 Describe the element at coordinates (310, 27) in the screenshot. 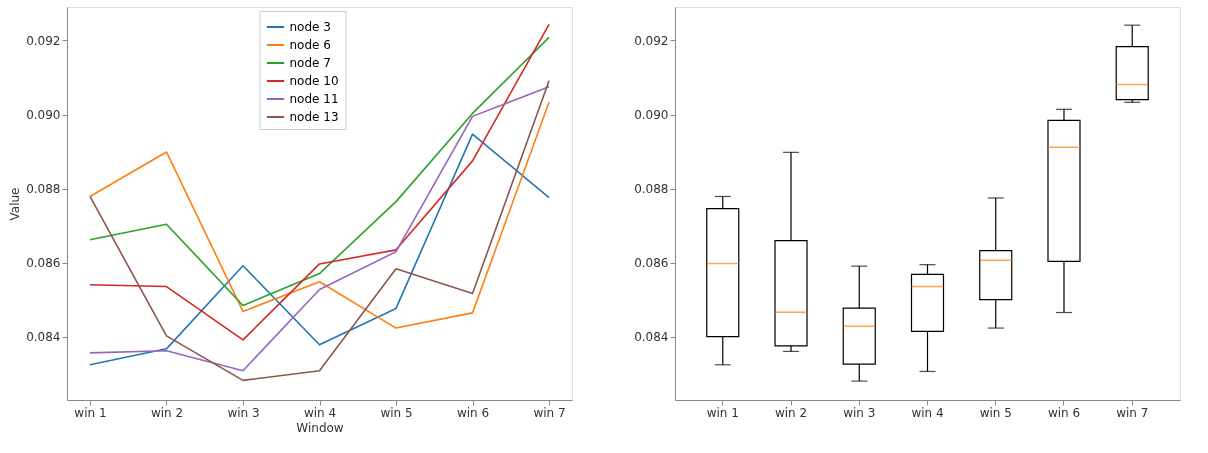

I see `legend-label: node 3` at that location.